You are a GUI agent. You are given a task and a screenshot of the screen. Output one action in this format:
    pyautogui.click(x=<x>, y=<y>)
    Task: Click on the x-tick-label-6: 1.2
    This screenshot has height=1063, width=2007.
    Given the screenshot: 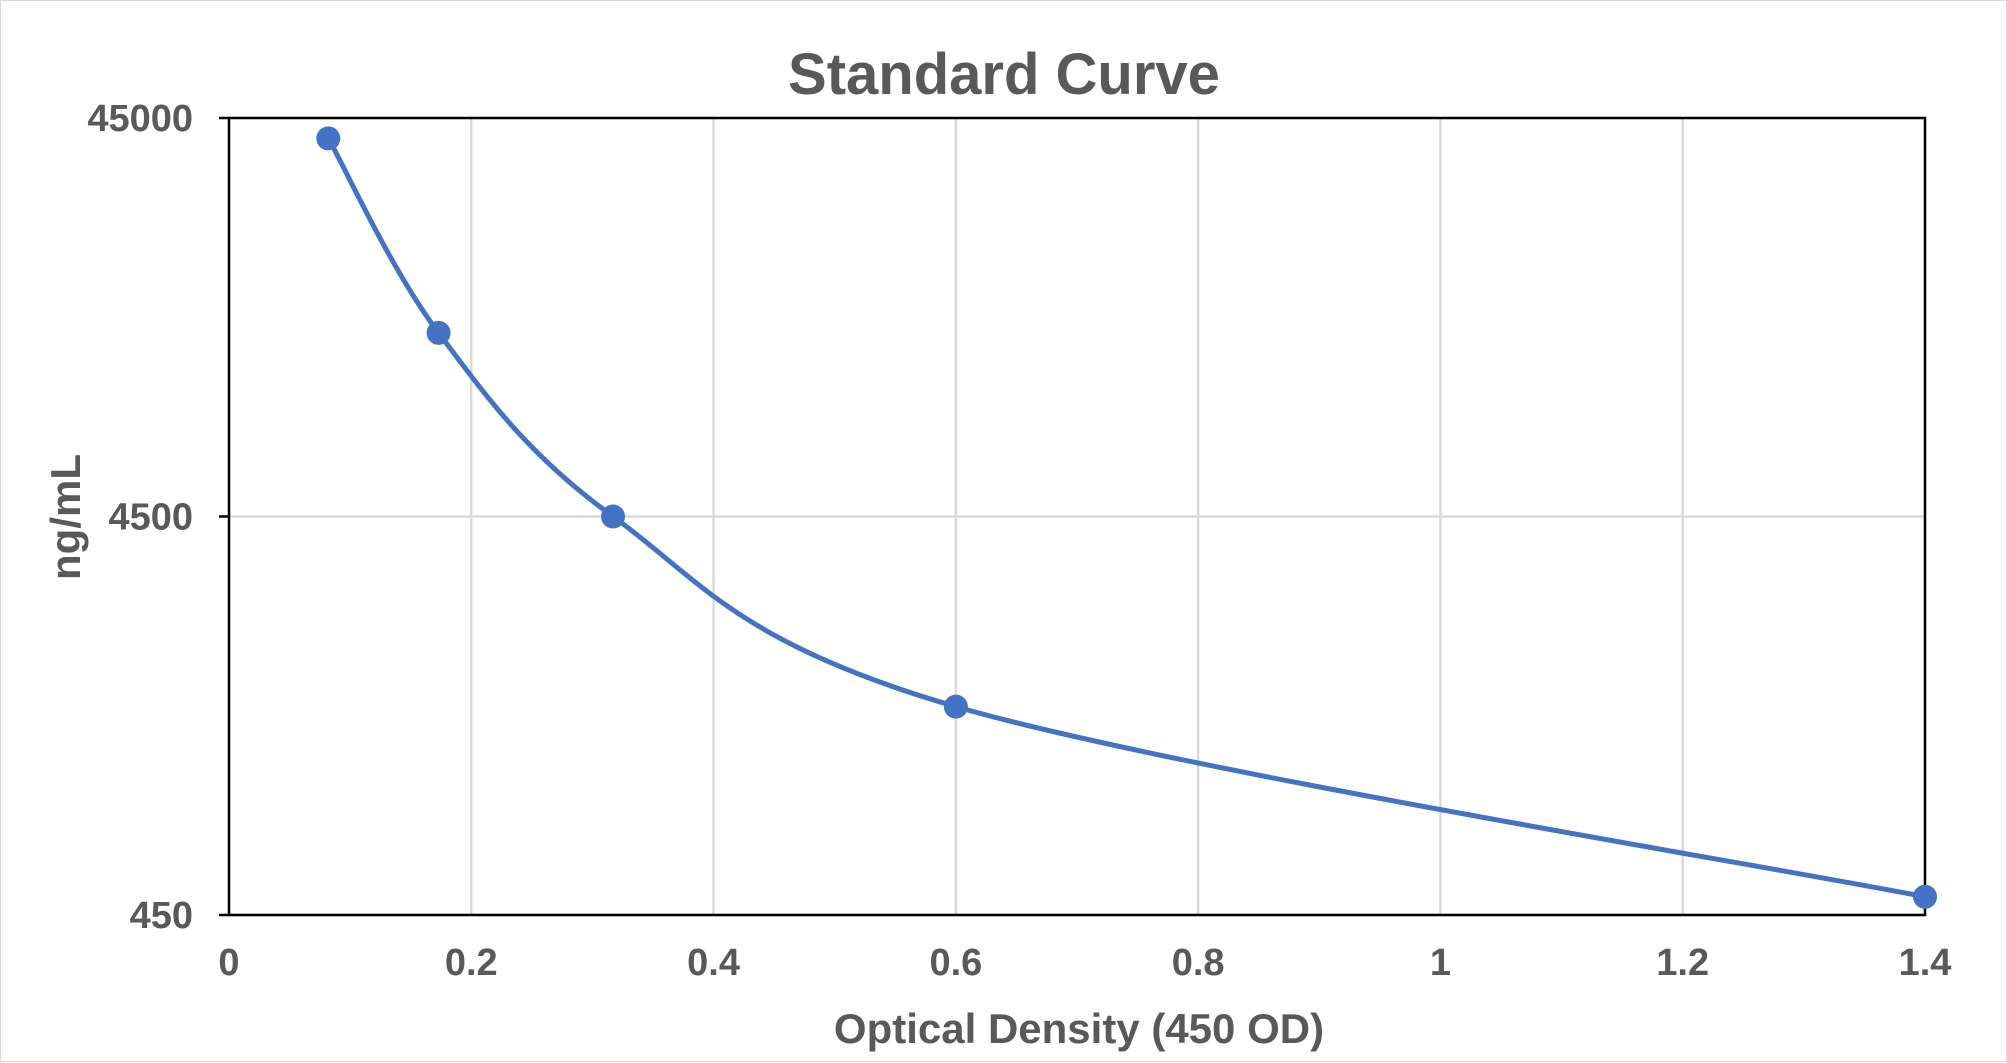 What is the action you would take?
    pyautogui.click(x=1682, y=963)
    